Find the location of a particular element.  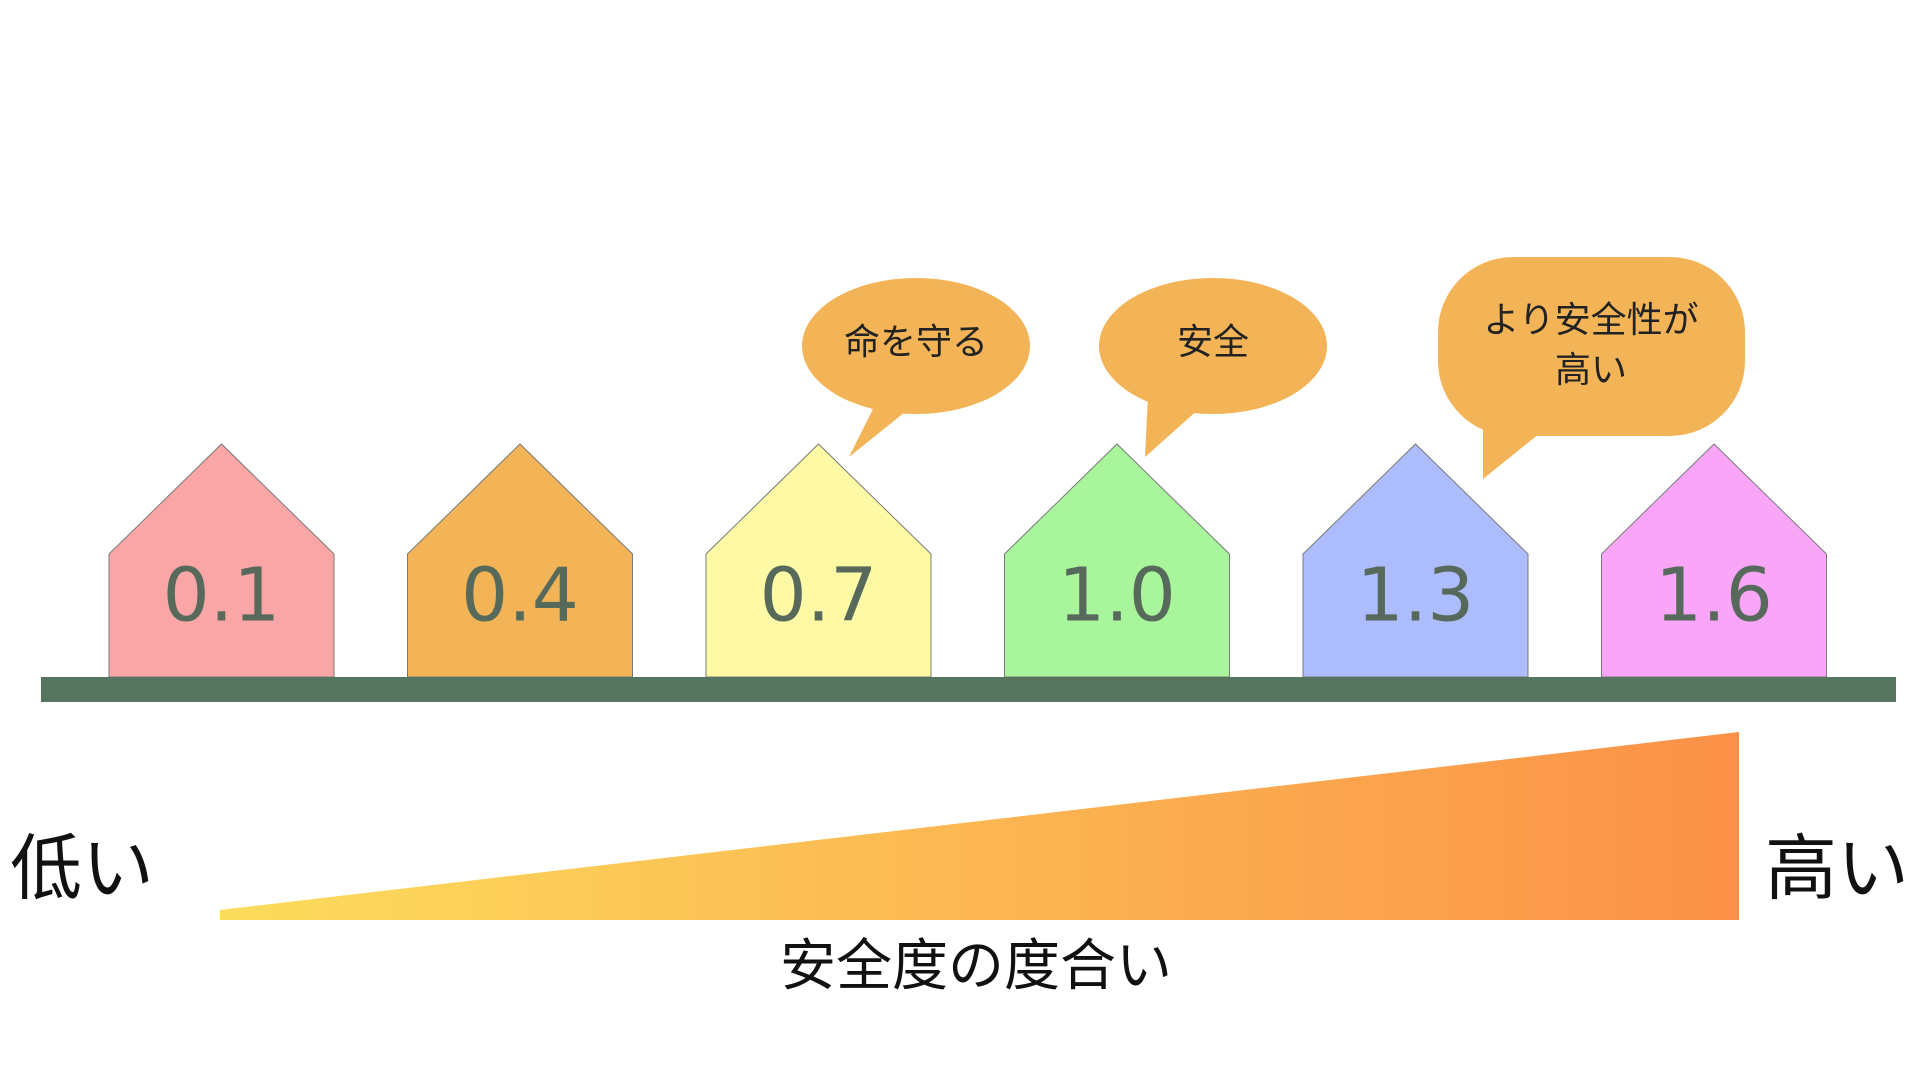

ground is located at coordinates (968, 689).